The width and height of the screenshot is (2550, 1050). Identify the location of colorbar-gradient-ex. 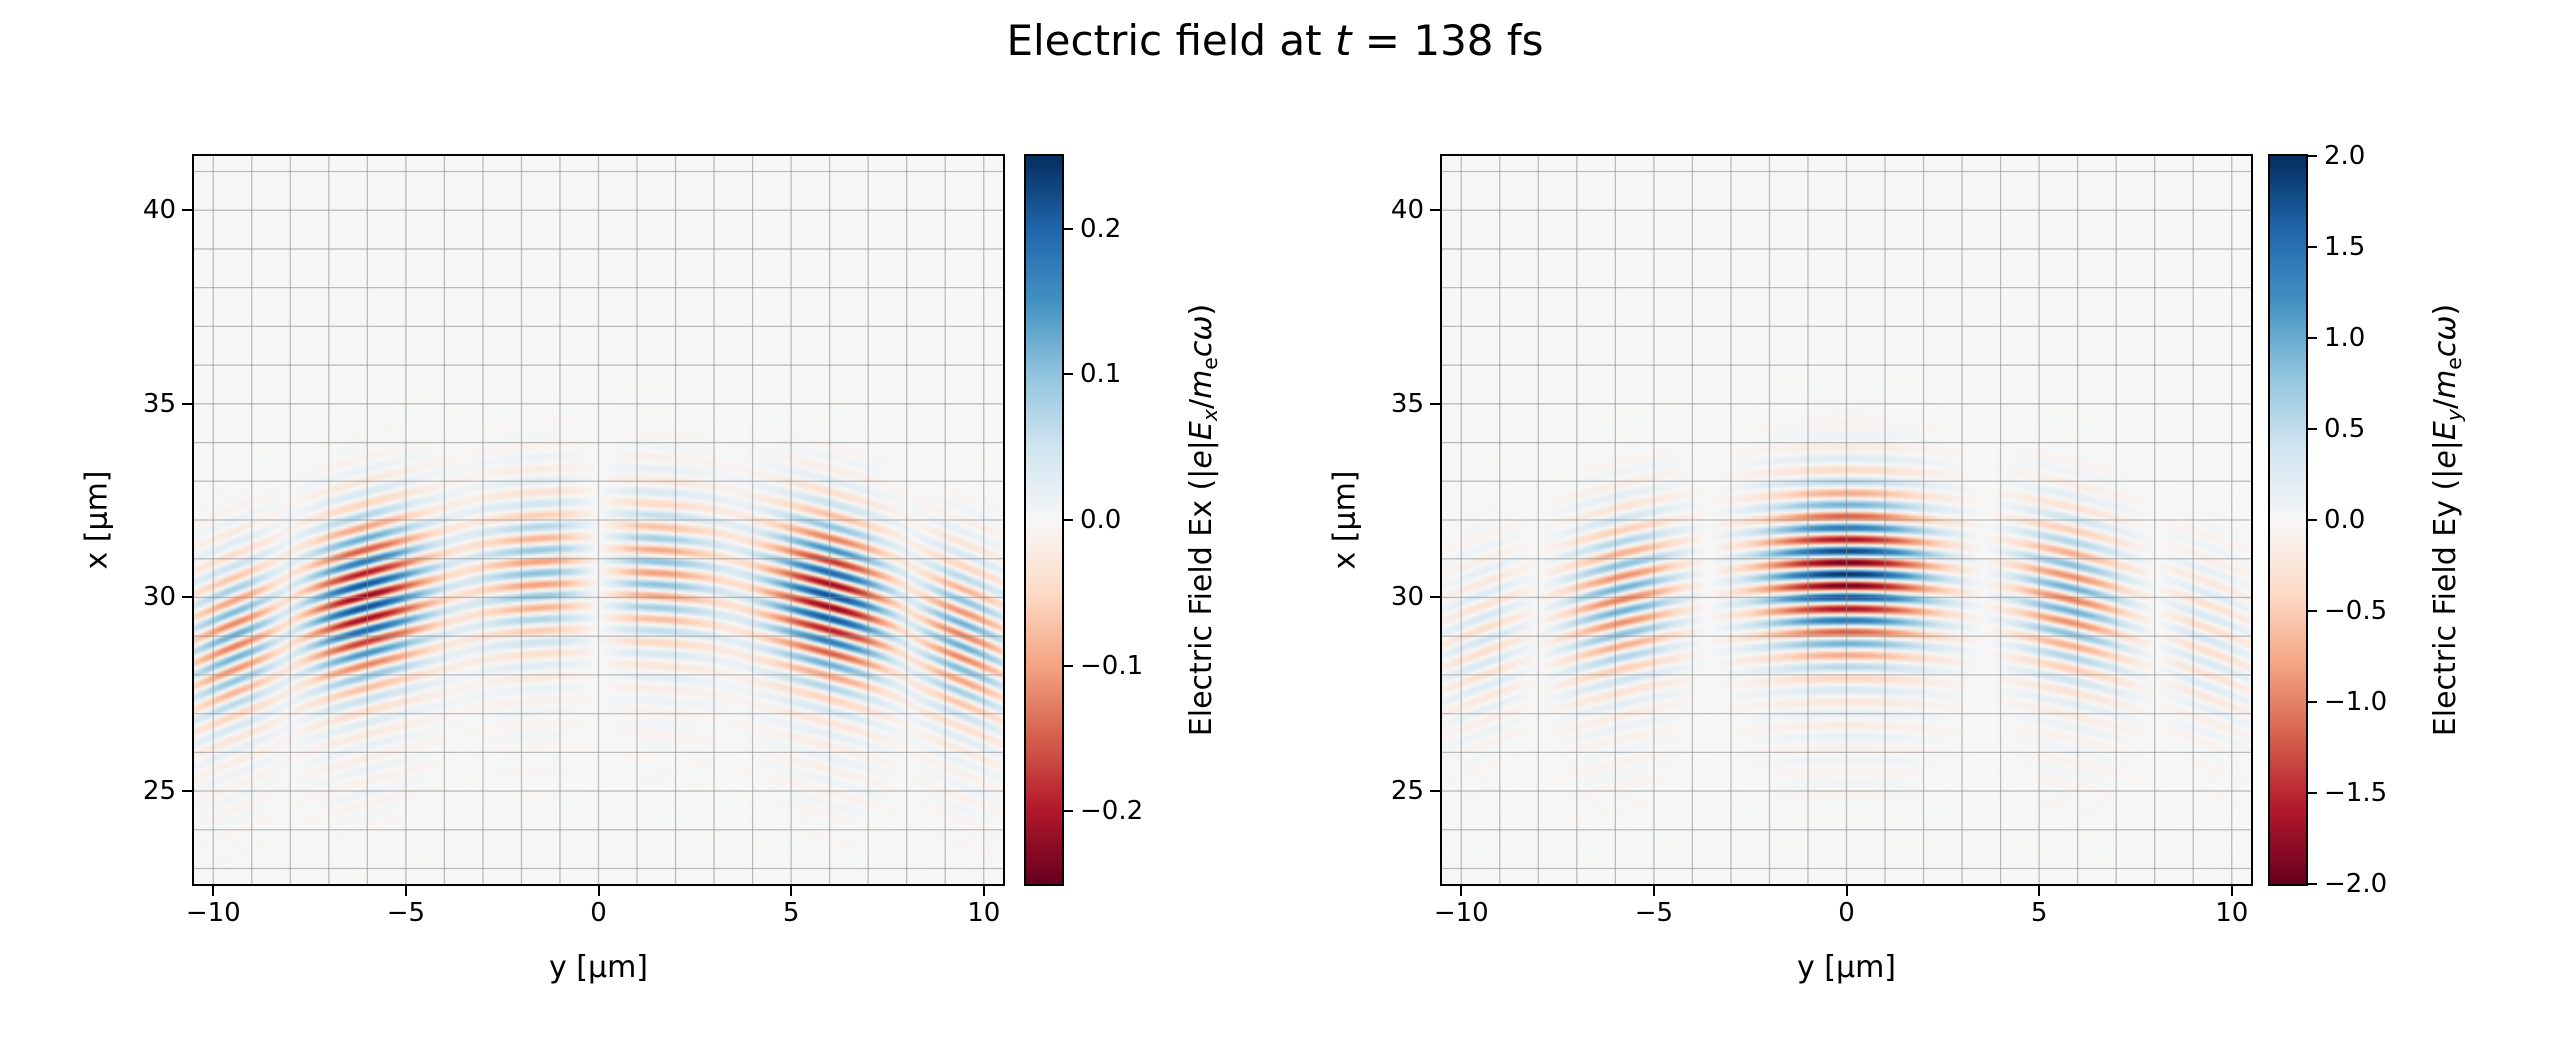
(1044, 520).